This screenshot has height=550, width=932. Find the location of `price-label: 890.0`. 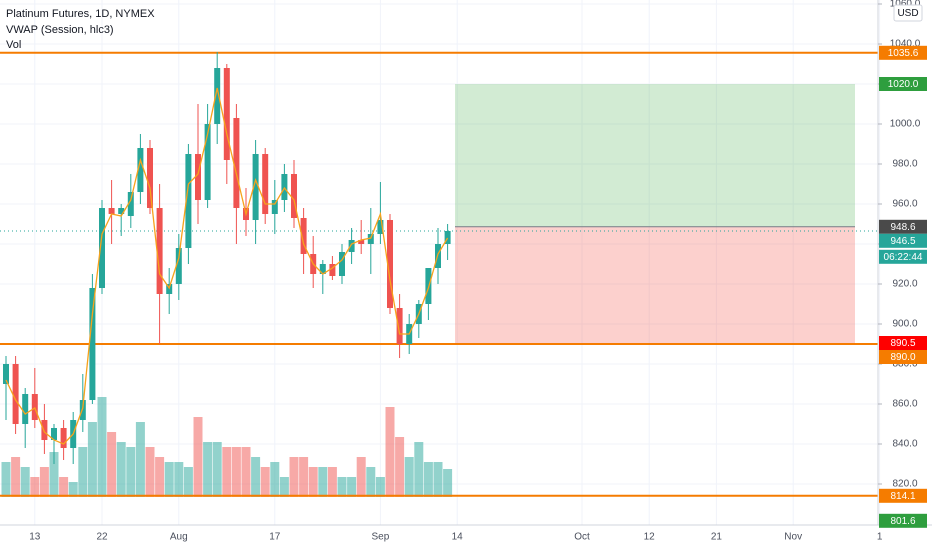

price-label: 890.0 is located at coordinates (902, 357).